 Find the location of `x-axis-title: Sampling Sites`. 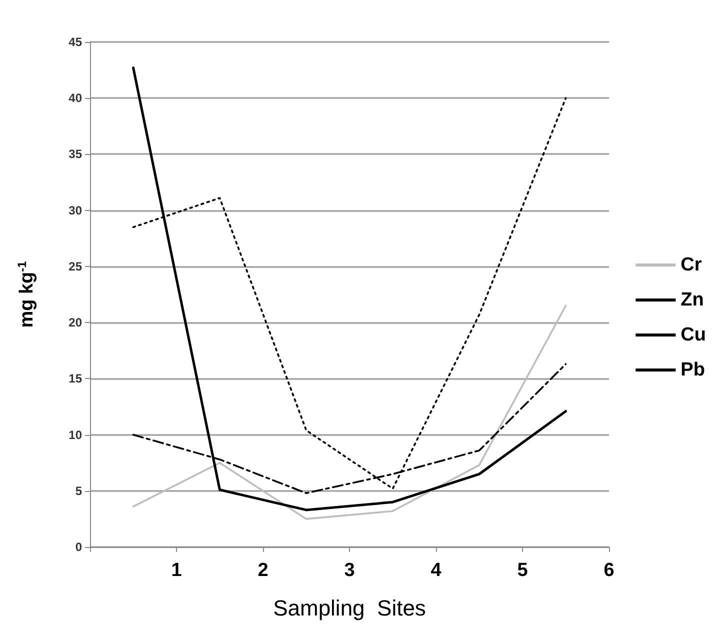

x-axis-title: Sampling Sites is located at coordinates (349, 608).